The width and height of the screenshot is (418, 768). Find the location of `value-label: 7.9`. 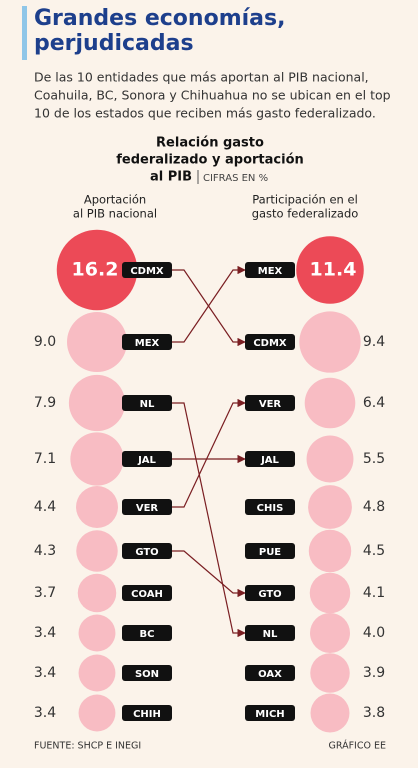

value-label: 7.9 is located at coordinates (45, 403).